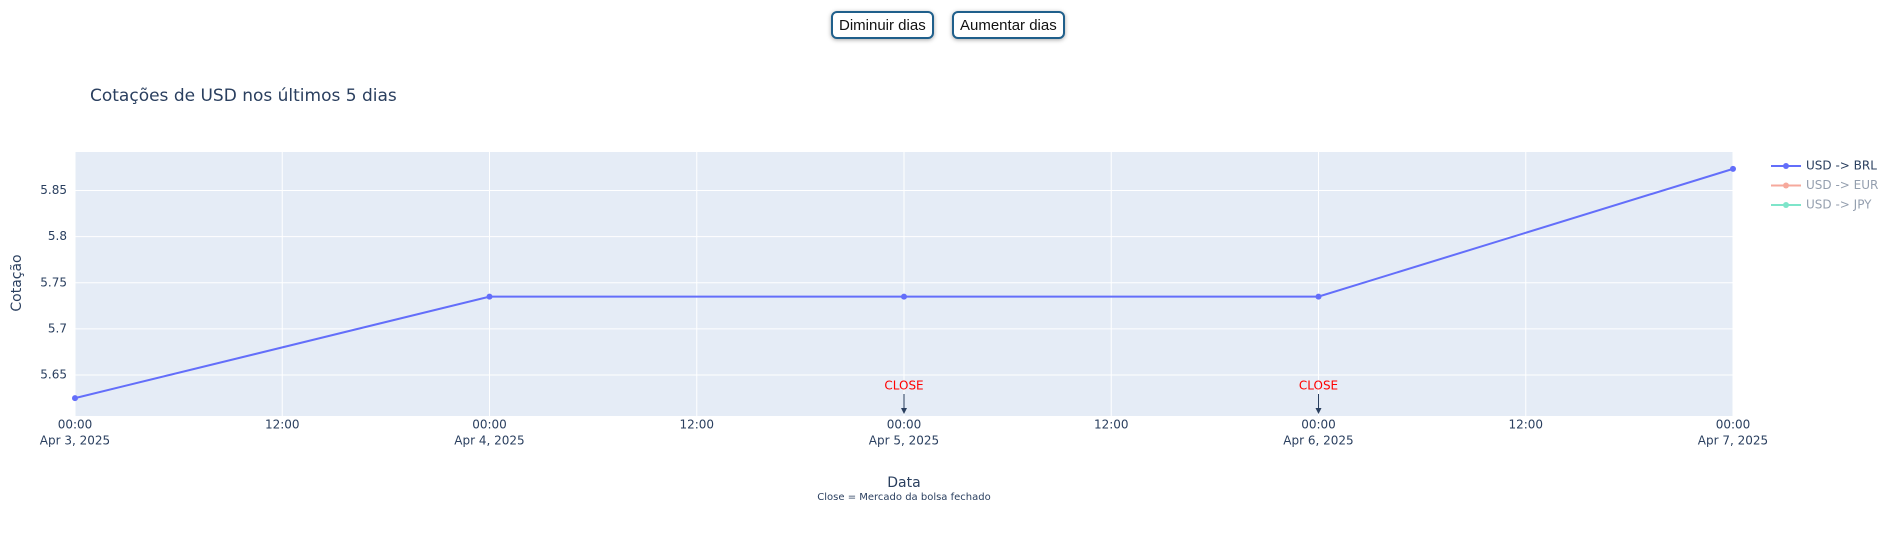 The height and width of the screenshot is (538, 1889). I want to click on legend-item: USD -> EUR, so click(1824, 185).